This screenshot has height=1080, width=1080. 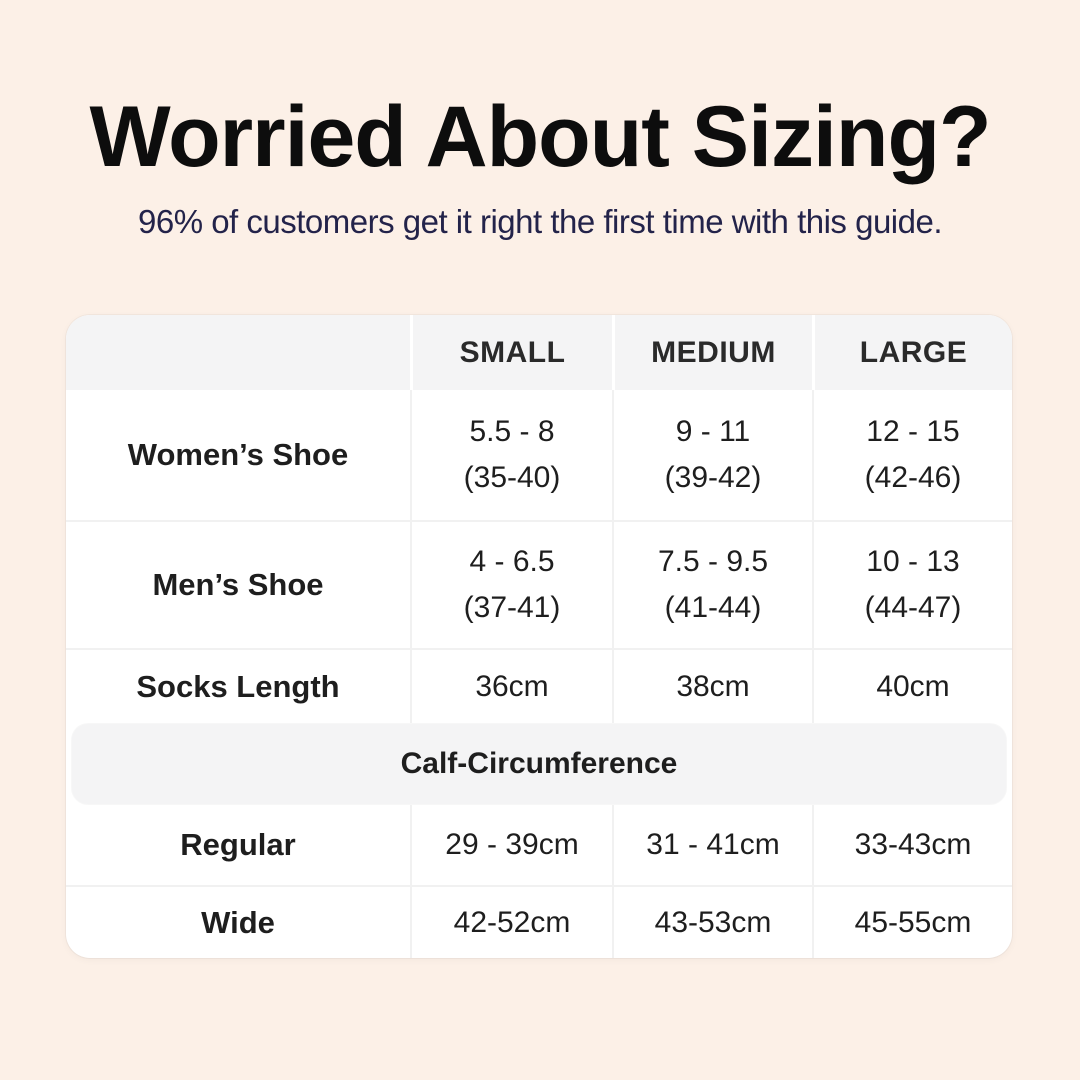 I want to click on cell-line: 31 - 41cm, so click(x=713, y=844).